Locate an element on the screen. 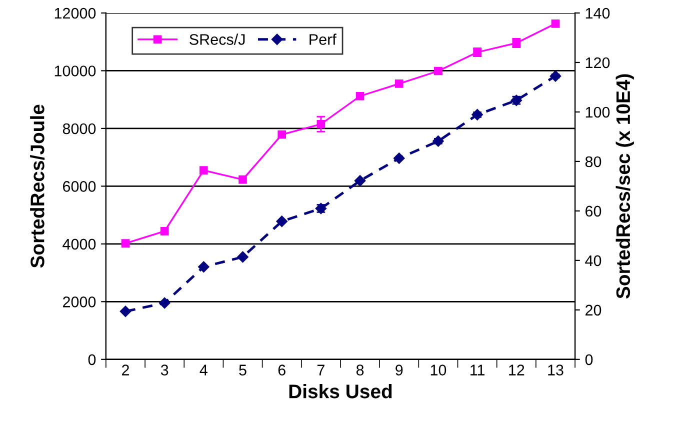  y-tick-label: 6000 is located at coordinates (79, 186).